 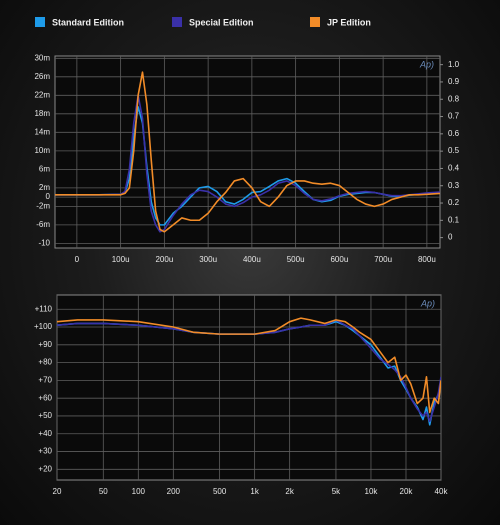 What do you see at coordinates (103, 491) in the screenshot?
I see `x-tick-label: 50` at bounding box center [103, 491].